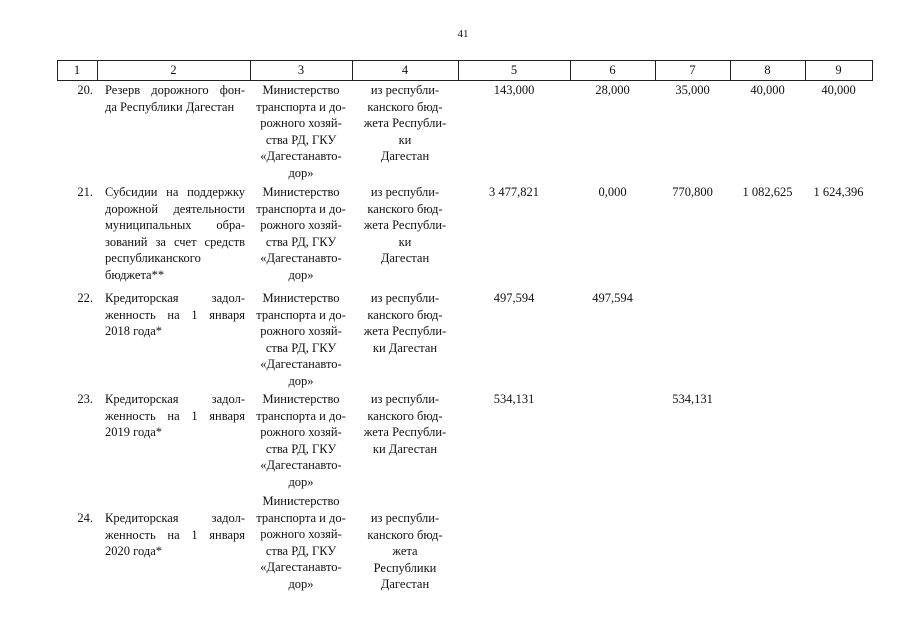  I want to click on cell-line: 35,000, so click(692, 90).